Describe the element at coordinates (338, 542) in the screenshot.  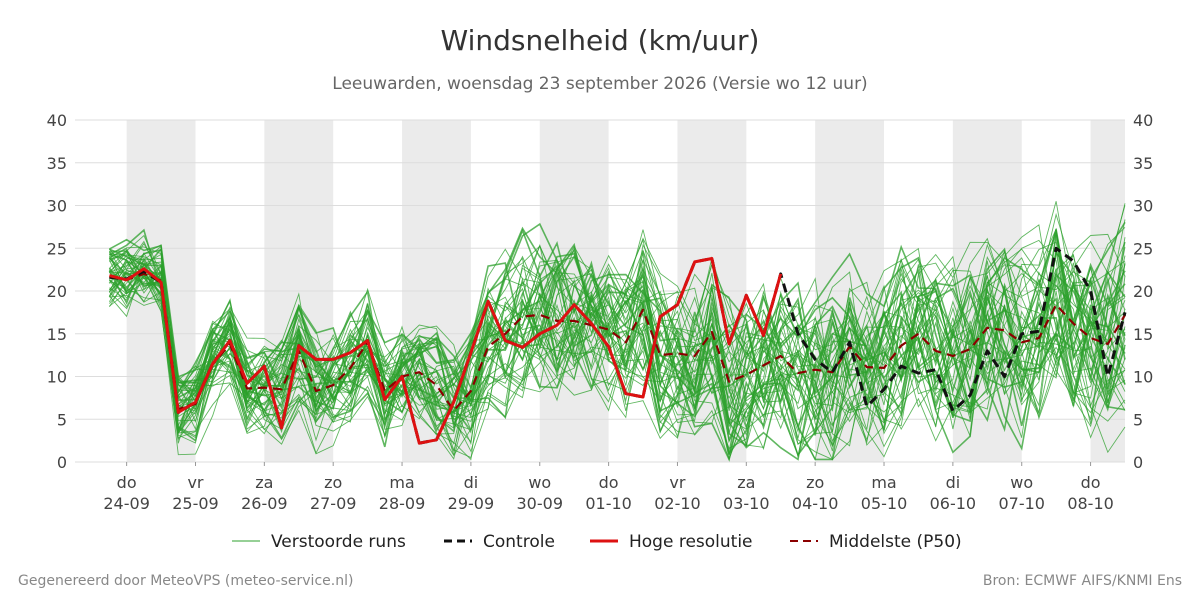
I see `legend-label-runs: Verstoorde runs` at that location.